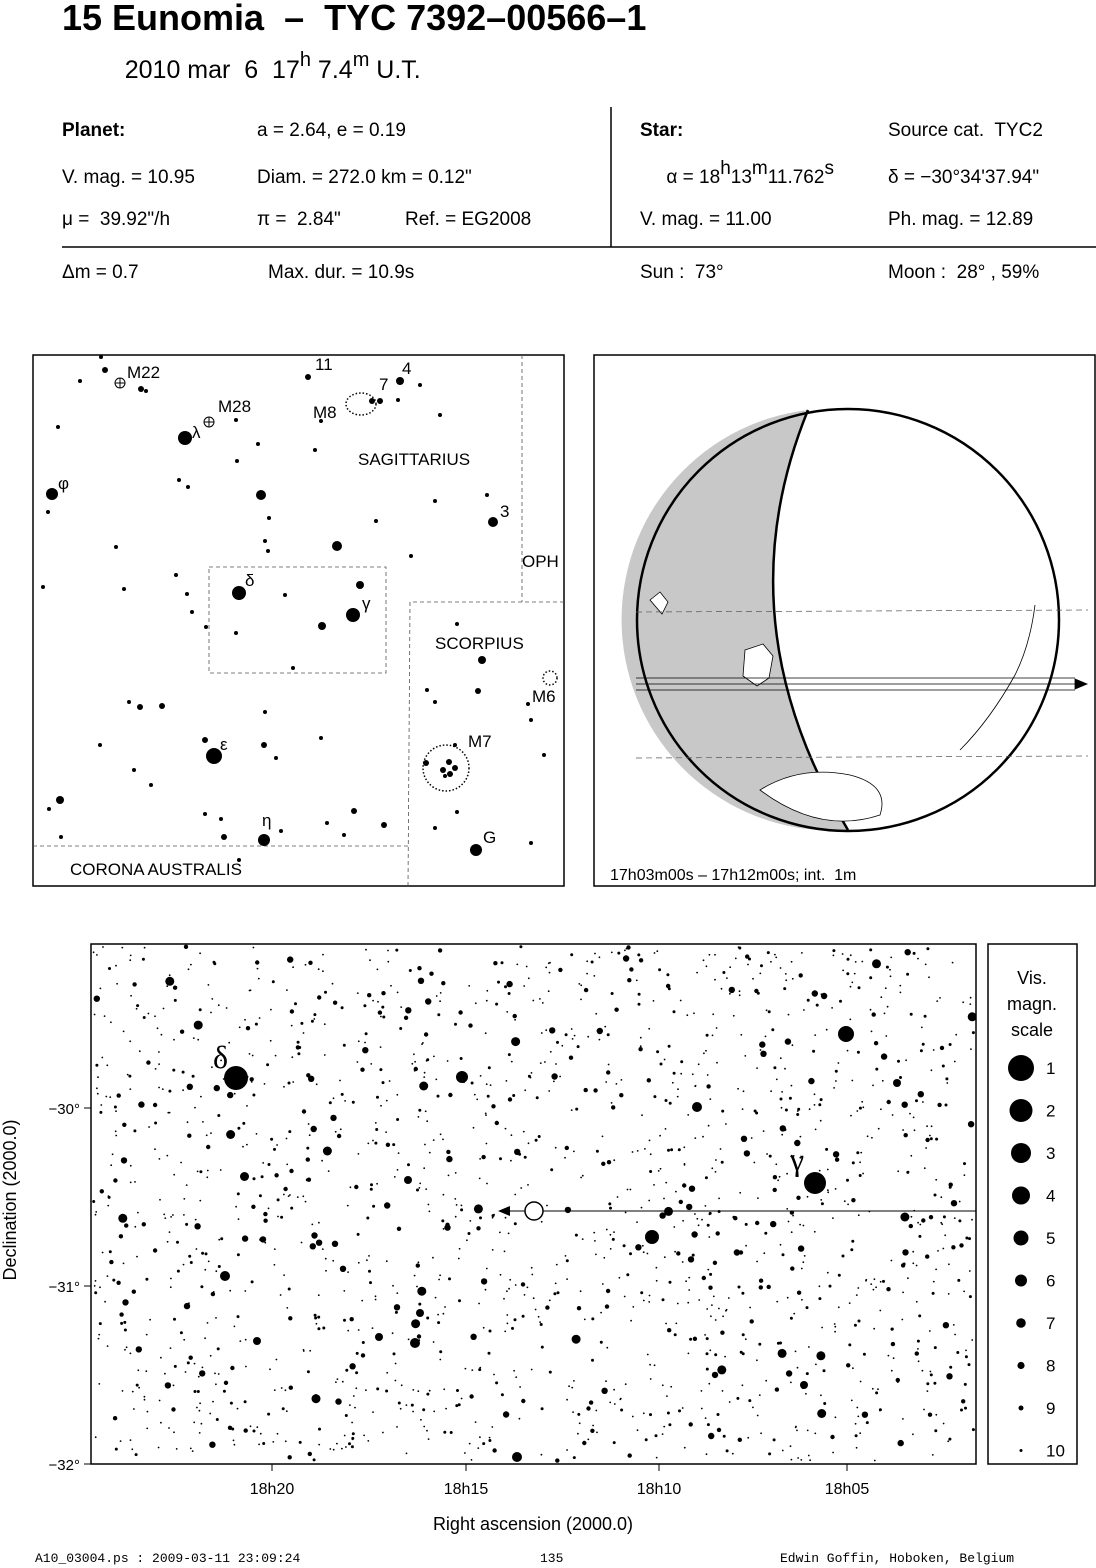 The height and width of the screenshot is (1568, 1096). Describe the element at coordinates (272, 1489) in the screenshot. I see `x-tick-label: 18h20` at that location.